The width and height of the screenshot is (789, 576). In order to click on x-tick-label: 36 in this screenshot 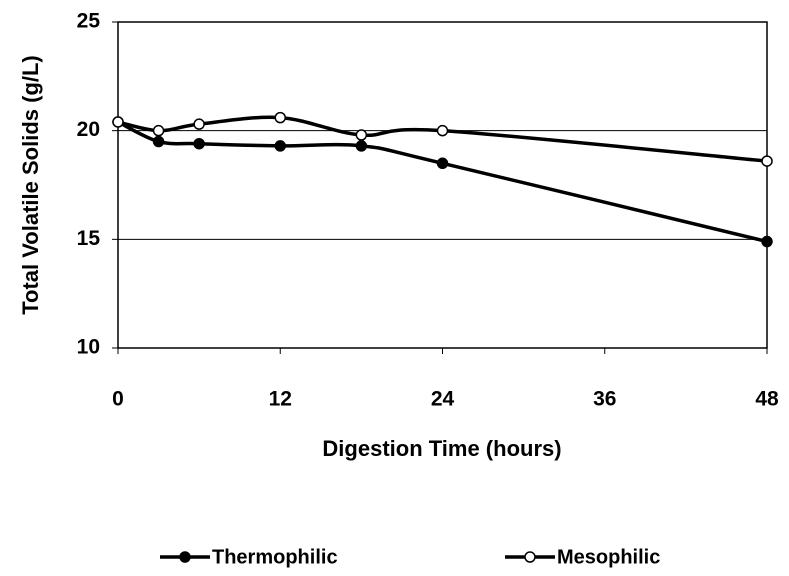, I will do `click(604, 399)`.